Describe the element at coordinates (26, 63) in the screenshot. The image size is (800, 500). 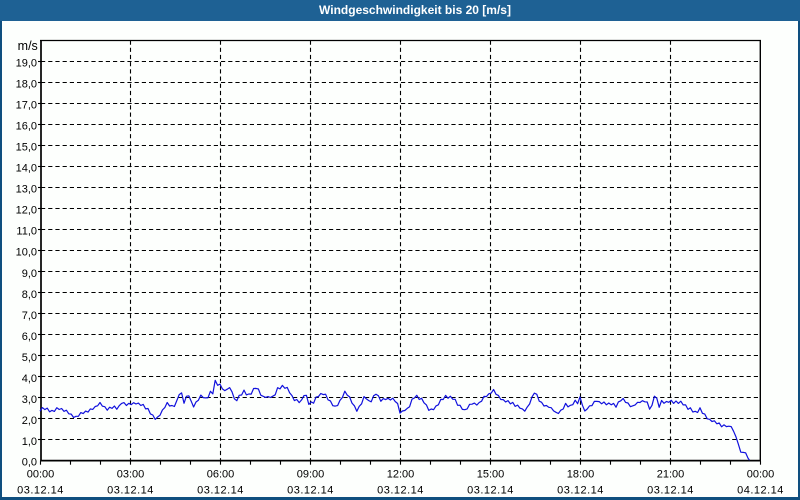
I see `svg-text: 19,0` at that location.